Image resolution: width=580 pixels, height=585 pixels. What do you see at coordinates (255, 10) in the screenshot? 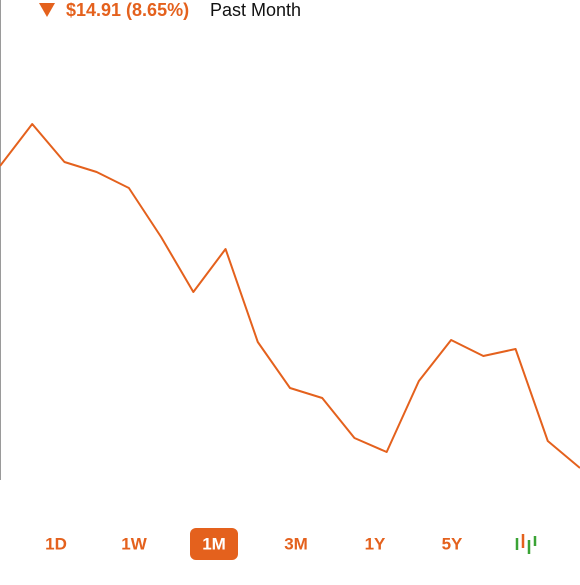
I see `period-label: Past Month` at bounding box center [255, 10].